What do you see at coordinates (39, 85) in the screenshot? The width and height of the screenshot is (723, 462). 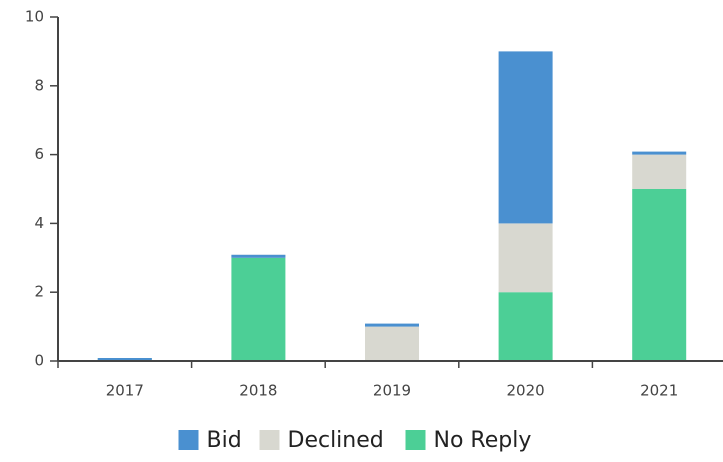 I see `y-tick-label: 8` at bounding box center [39, 85].